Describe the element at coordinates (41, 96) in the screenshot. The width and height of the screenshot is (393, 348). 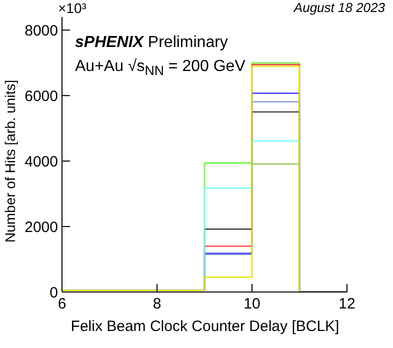
I see `y-tick-label: 6000` at that location.